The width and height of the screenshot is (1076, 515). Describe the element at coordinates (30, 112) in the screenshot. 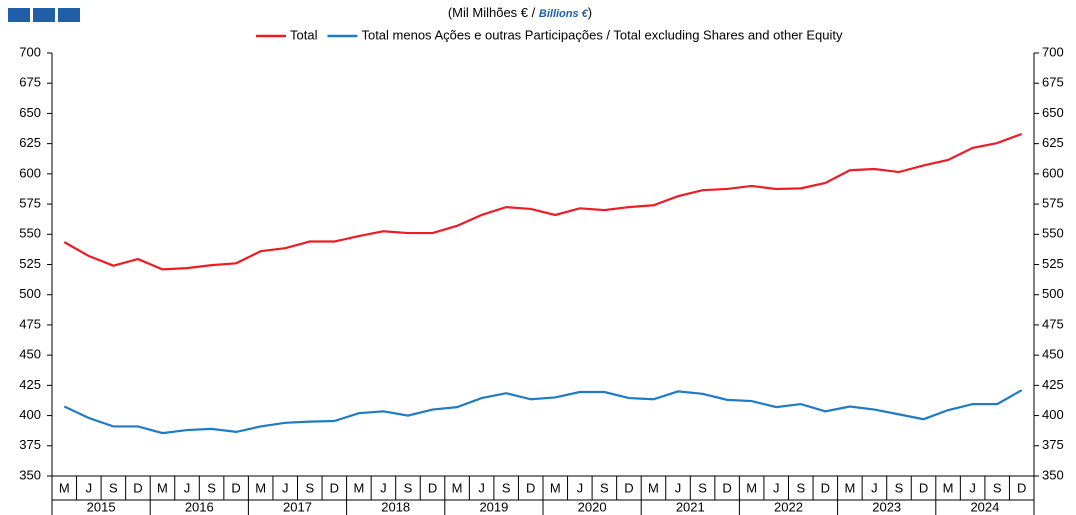

I see `y-tick-label: 650` at that location.